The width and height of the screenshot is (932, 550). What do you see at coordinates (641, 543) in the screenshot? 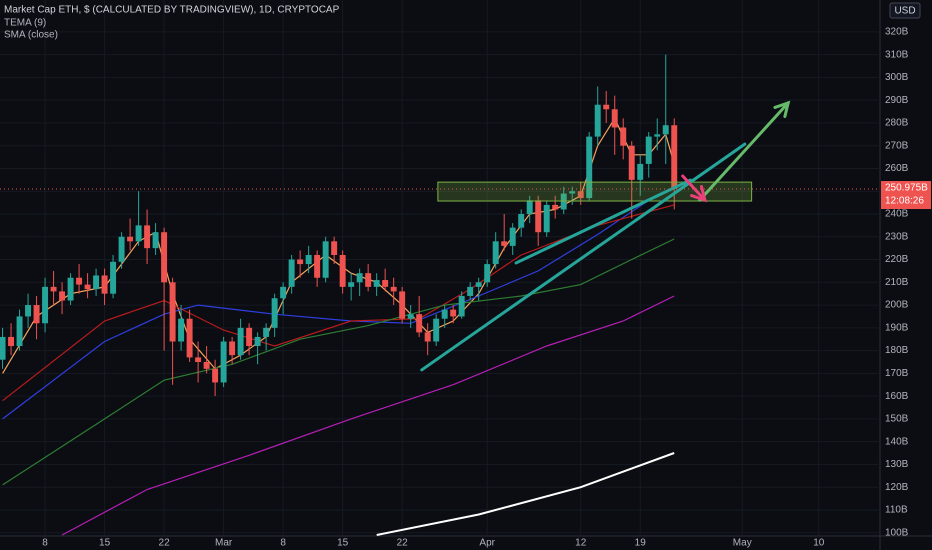
I see `x-tick-label: 19` at bounding box center [641, 543].